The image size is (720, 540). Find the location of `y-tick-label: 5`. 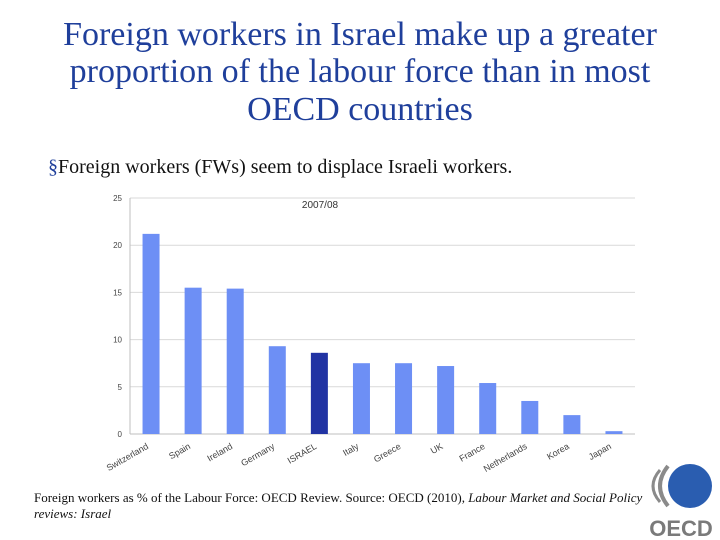

y-tick-label: 5 is located at coordinates (120, 387).